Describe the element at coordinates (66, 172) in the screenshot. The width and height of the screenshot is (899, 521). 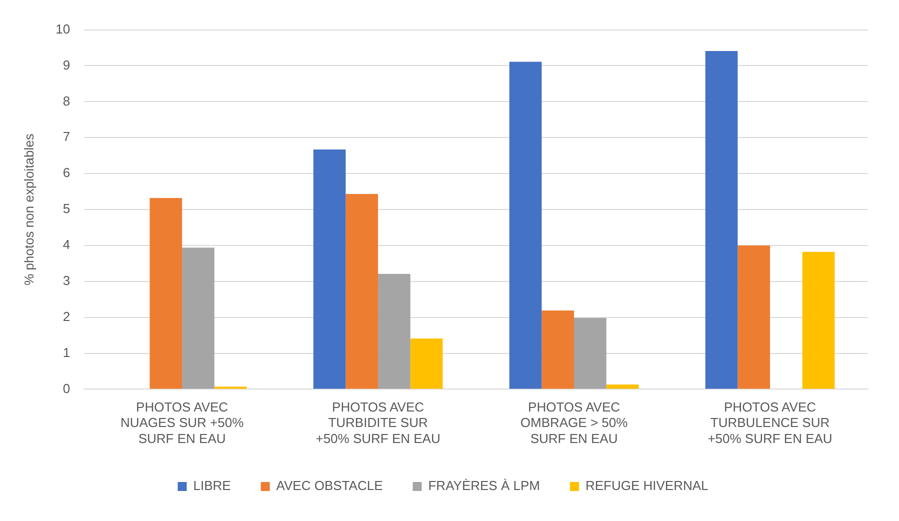
I see `y-tick-label: 6` at that location.